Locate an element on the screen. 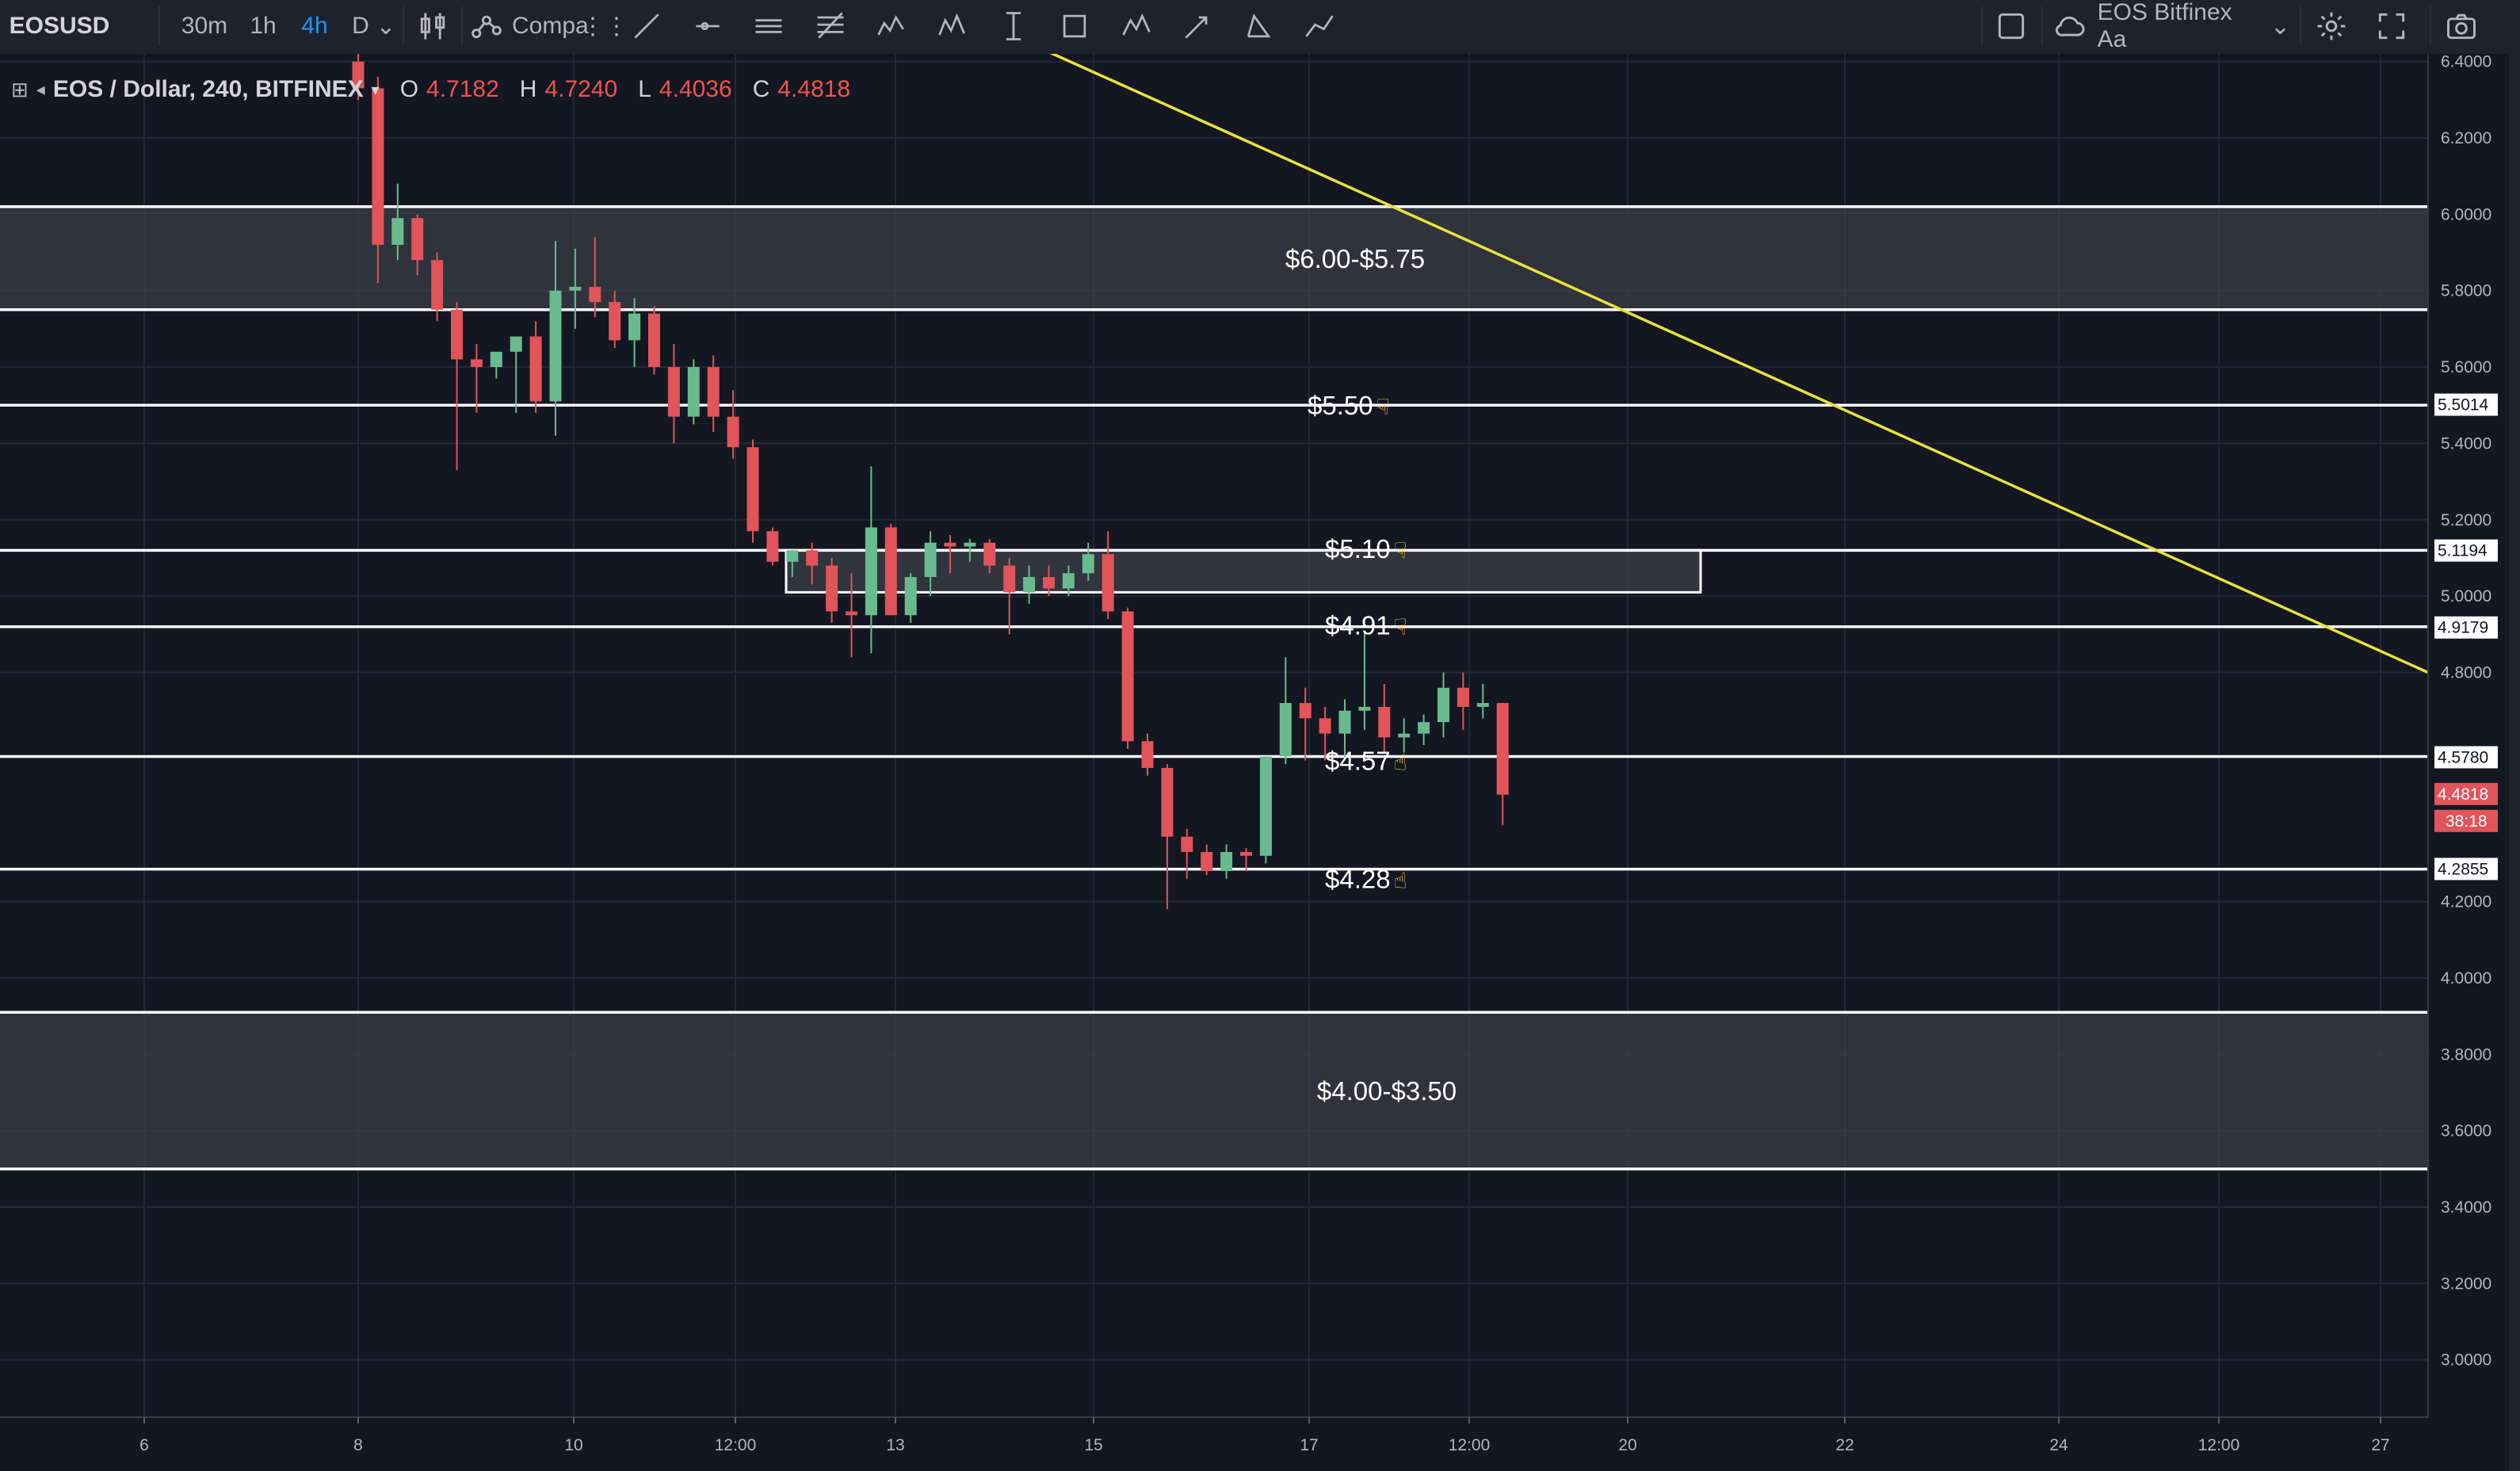 This screenshot has height=1471, width=2520. interval-1h-button: 1h is located at coordinates (263, 26).